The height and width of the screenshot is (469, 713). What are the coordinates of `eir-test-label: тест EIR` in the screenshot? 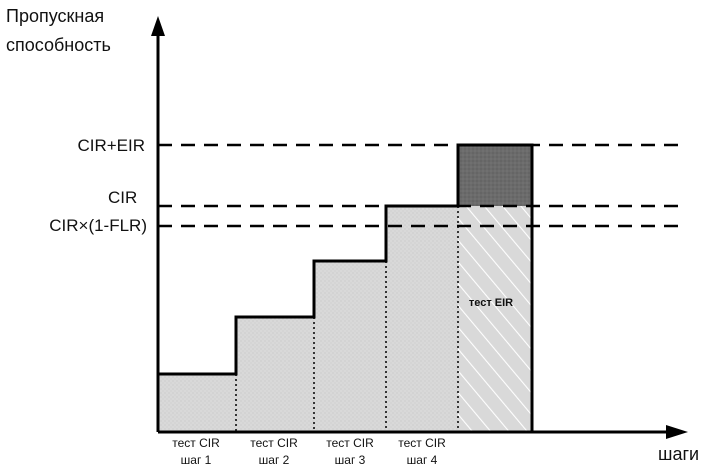 It's located at (491, 303).